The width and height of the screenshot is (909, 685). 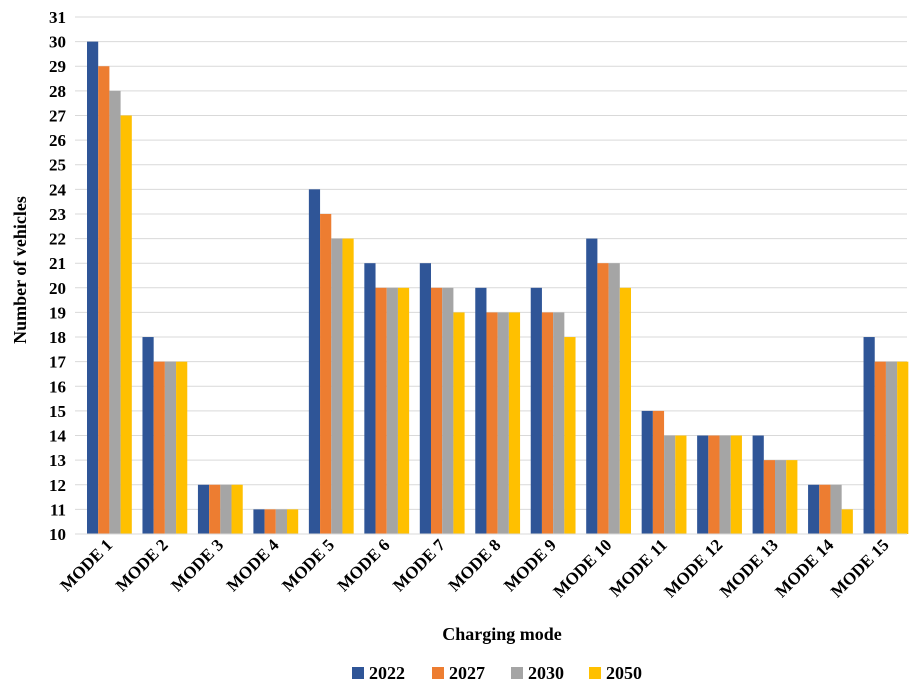 I want to click on legend-swatch-2050, so click(x=595, y=673).